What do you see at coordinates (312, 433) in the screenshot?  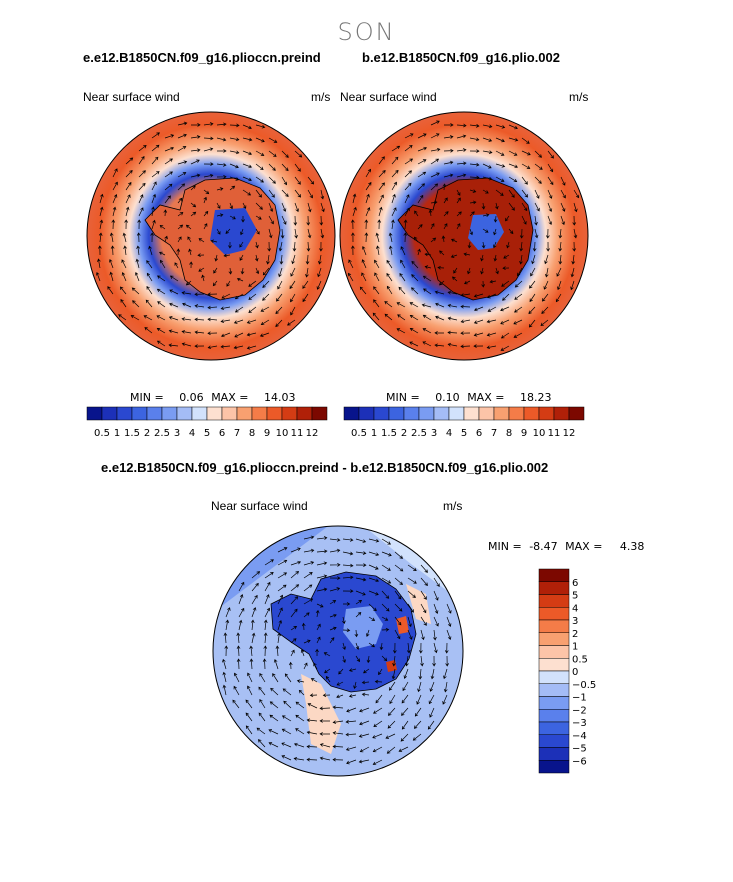 I see `left-colorbar-tick-label: 12` at bounding box center [312, 433].